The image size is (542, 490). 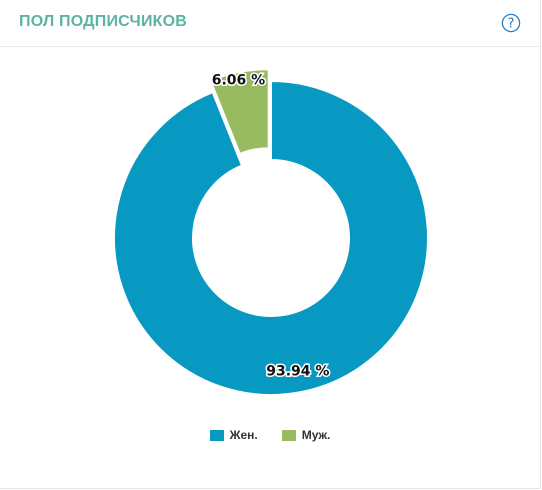 I want to click on legend-label: Жен., so click(x=243, y=435).